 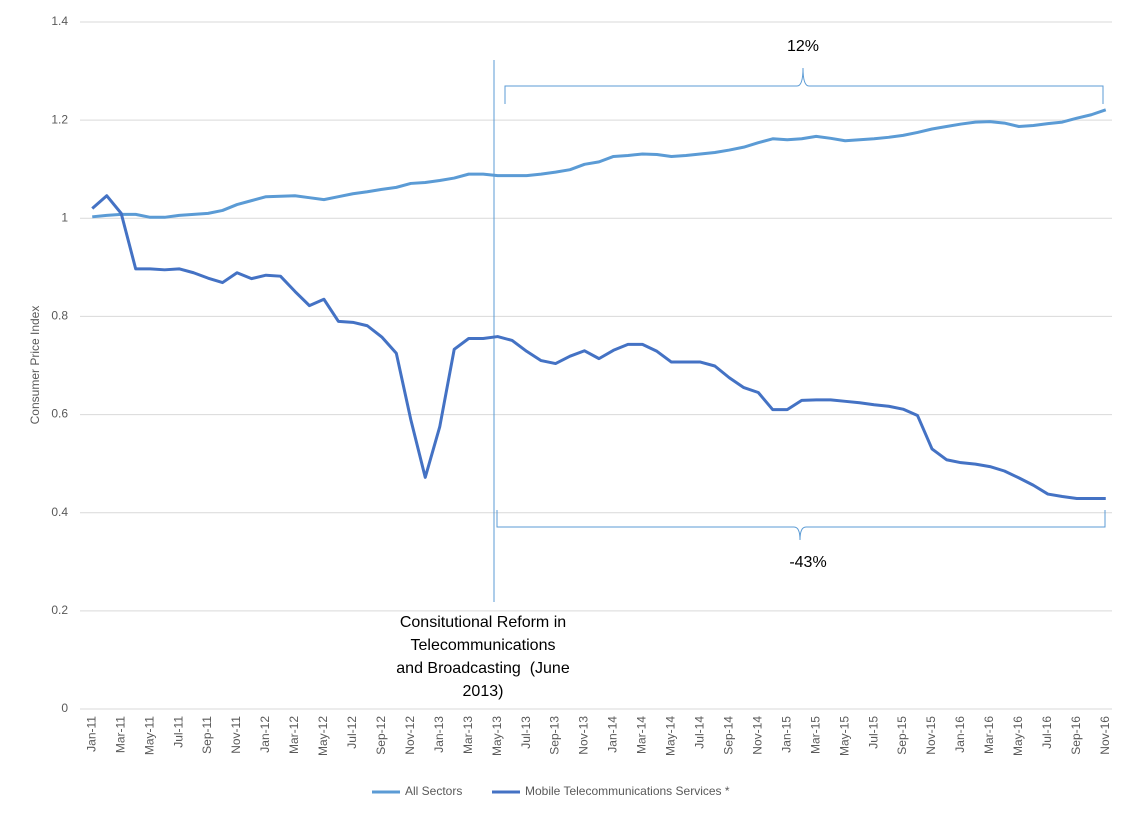 What do you see at coordinates (803, 46) in the screenshot?
I see `annotation: 12%` at bounding box center [803, 46].